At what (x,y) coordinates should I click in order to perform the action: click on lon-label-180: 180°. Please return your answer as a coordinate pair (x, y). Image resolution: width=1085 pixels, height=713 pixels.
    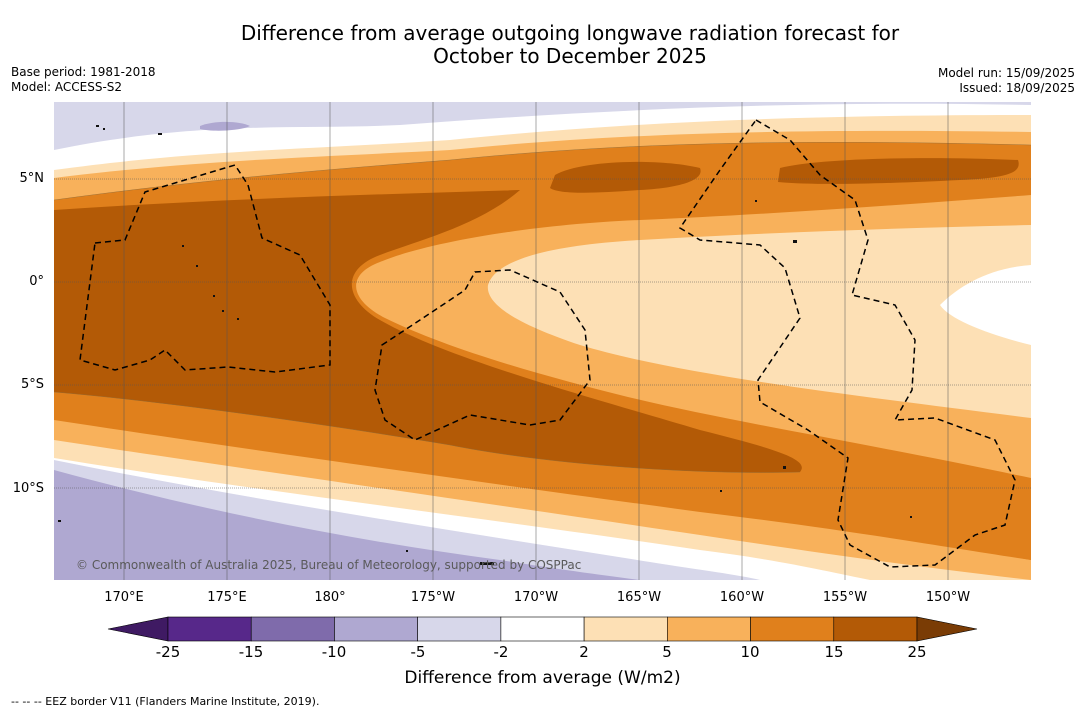
    Looking at the image, I should click on (330, 597).